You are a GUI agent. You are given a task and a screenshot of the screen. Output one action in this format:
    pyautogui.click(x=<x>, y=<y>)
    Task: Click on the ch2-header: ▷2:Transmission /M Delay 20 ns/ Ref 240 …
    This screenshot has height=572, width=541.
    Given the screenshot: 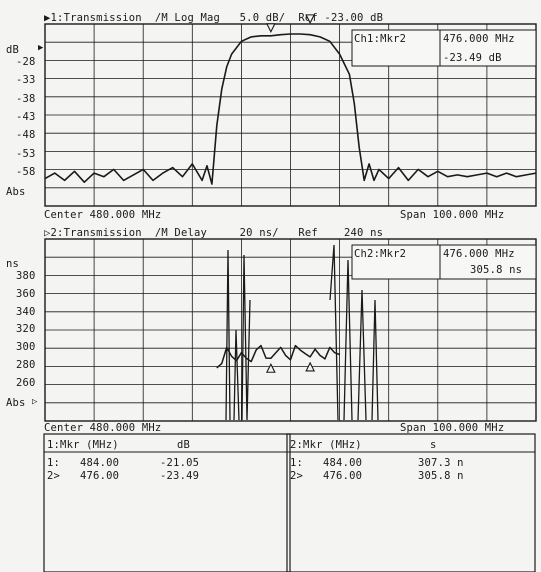 What is the action you would take?
    pyautogui.click(x=214, y=233)
    